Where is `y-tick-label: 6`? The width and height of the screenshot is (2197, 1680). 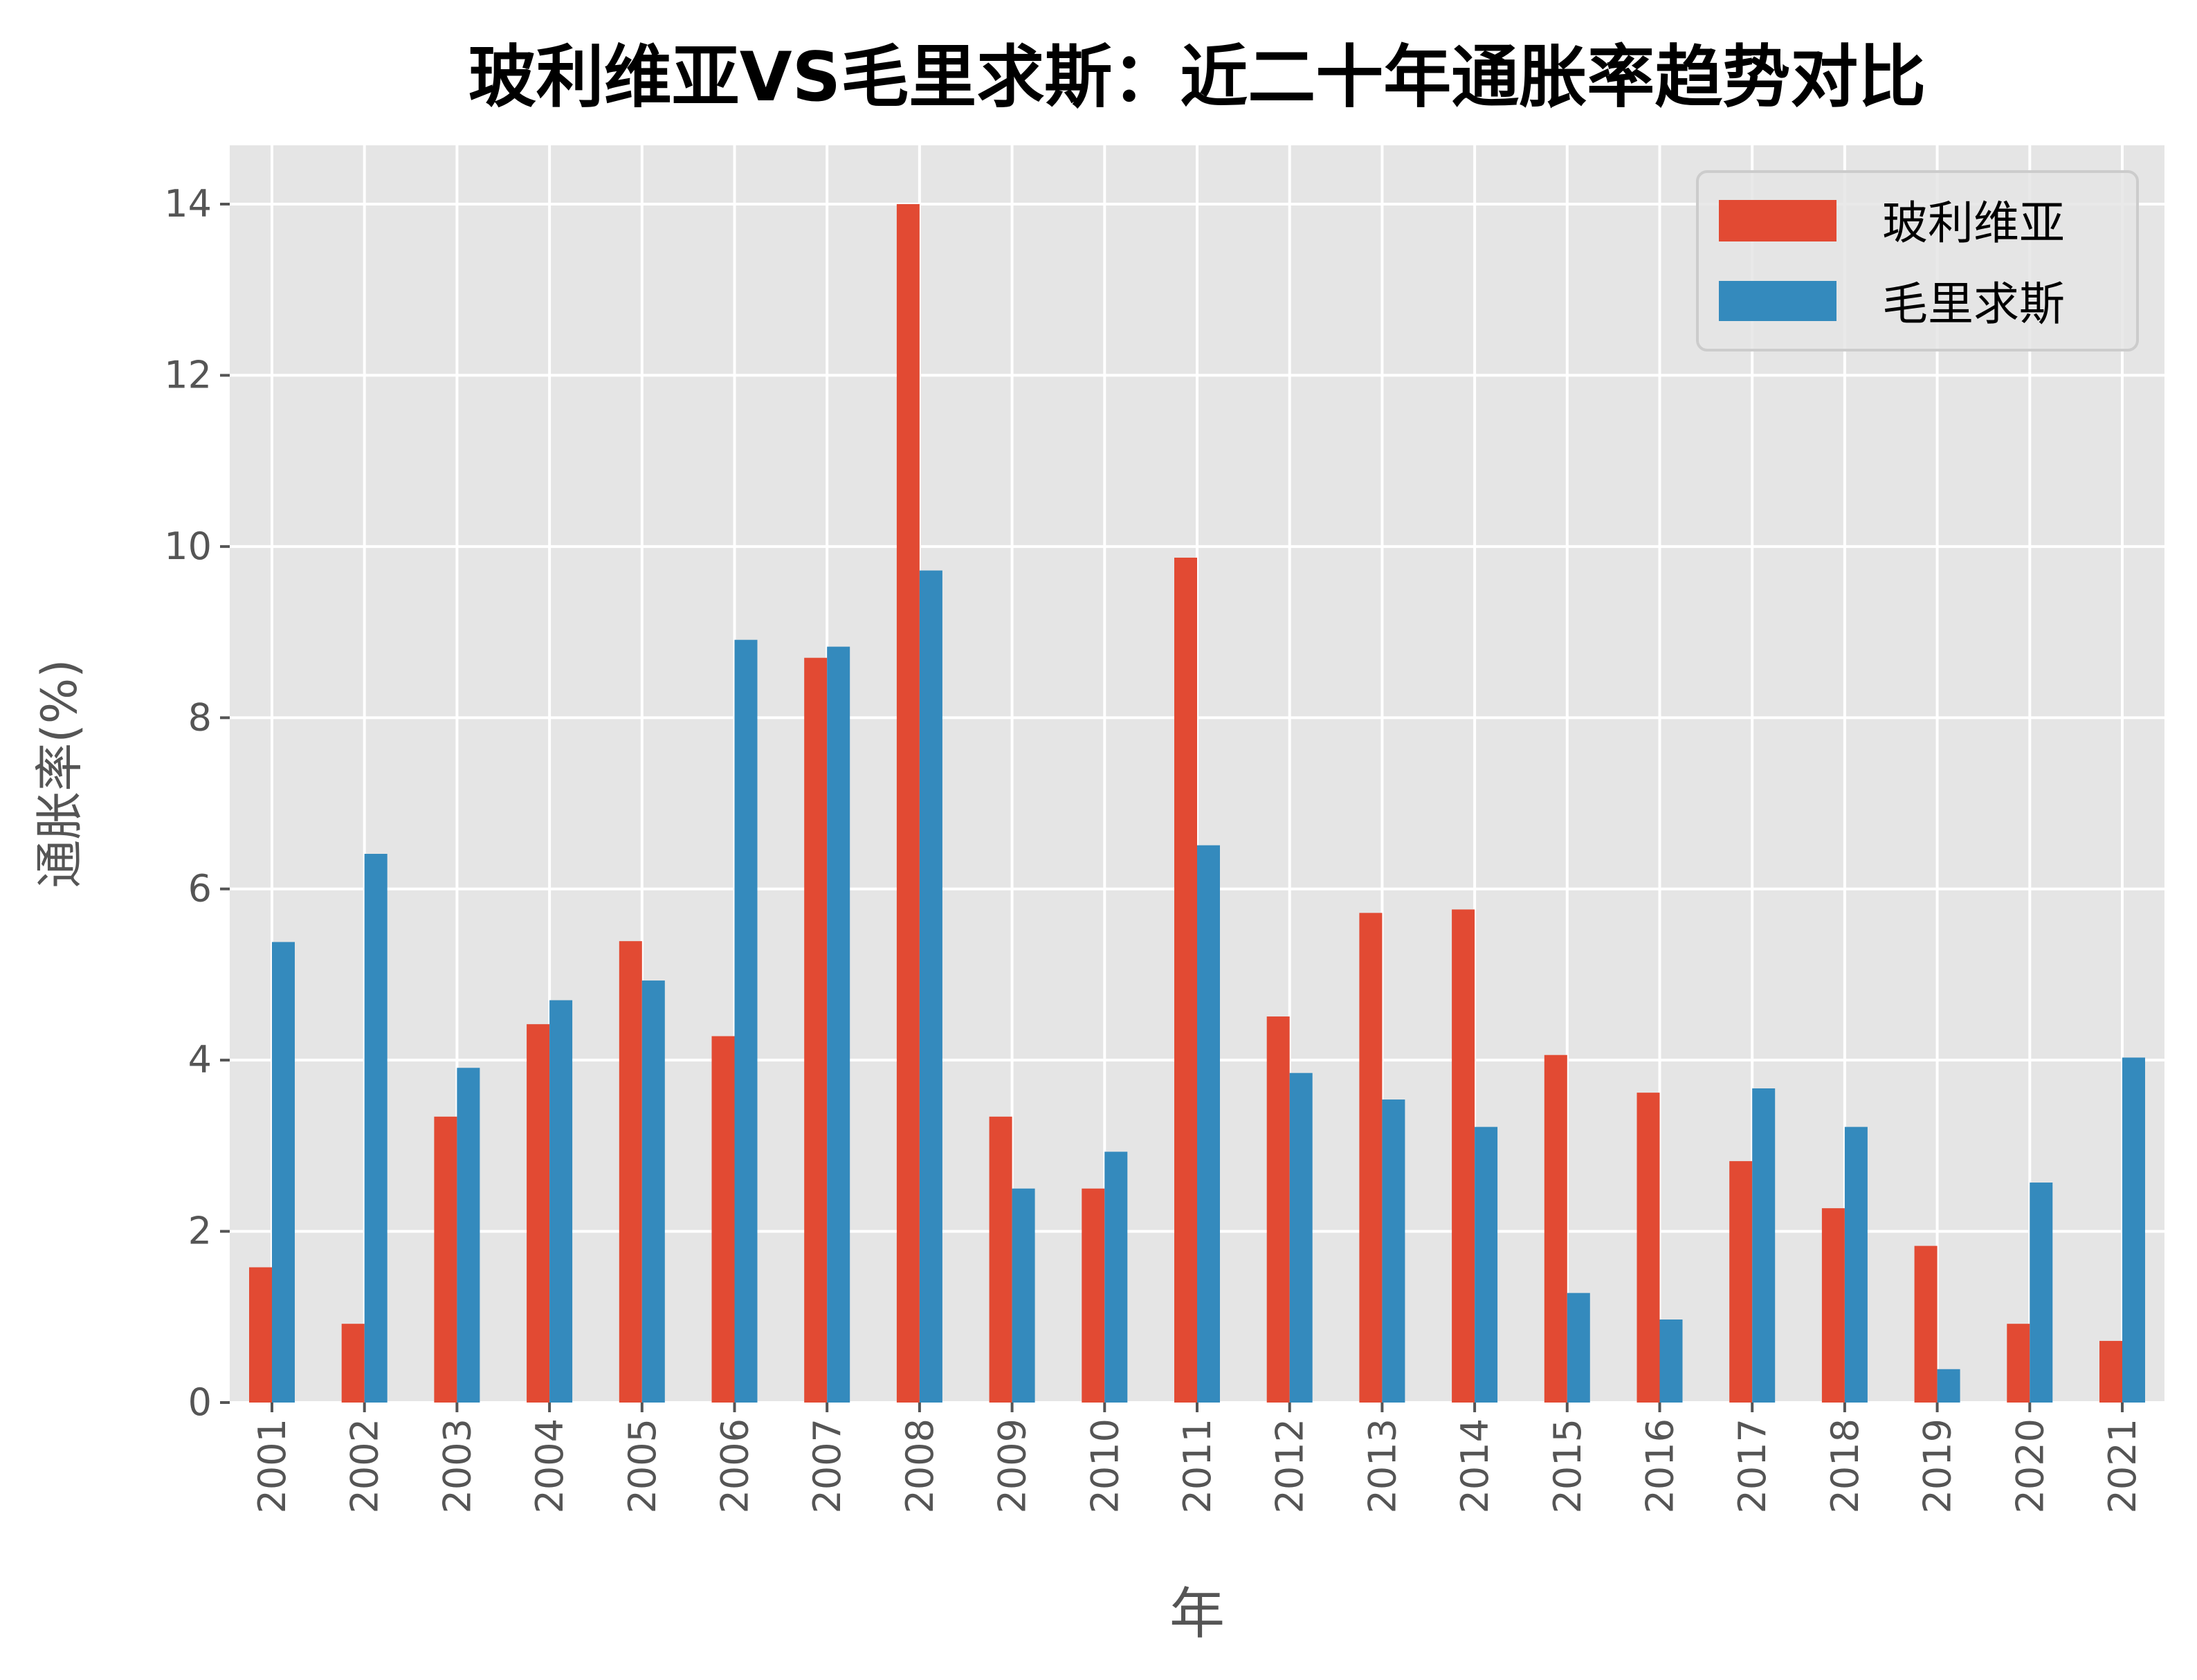 y-tick-label: 6 is located at coordinates (200, 889).